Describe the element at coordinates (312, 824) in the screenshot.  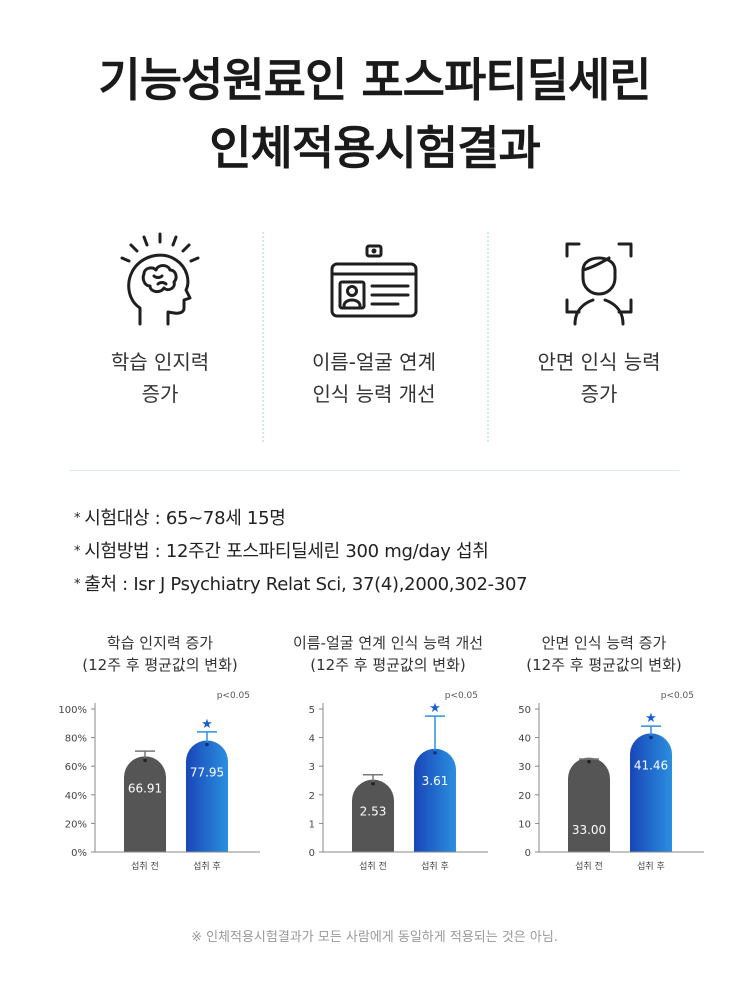
I see `y-tick-label: 1` at that location.